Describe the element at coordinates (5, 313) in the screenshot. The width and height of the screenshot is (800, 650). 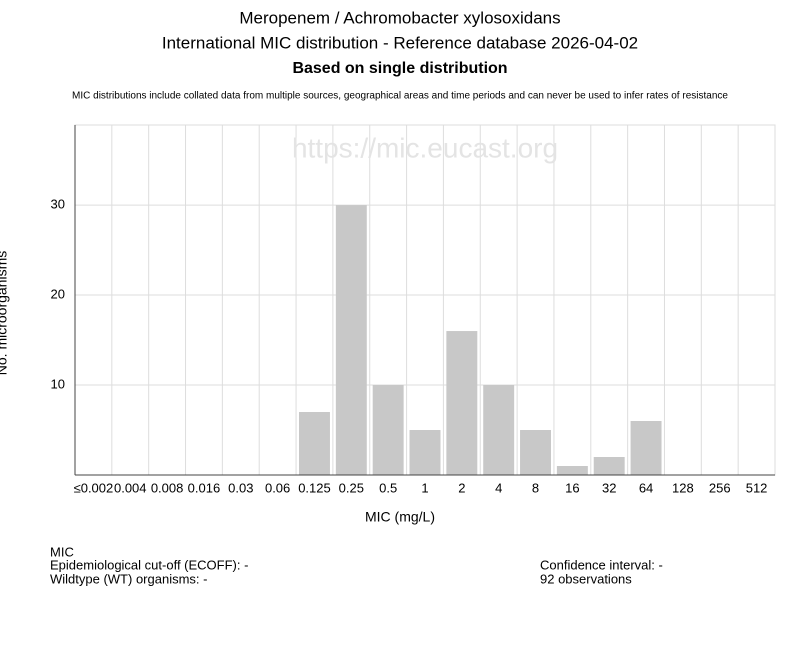
I see `y-axis-label: No. microorganisms` at that location.